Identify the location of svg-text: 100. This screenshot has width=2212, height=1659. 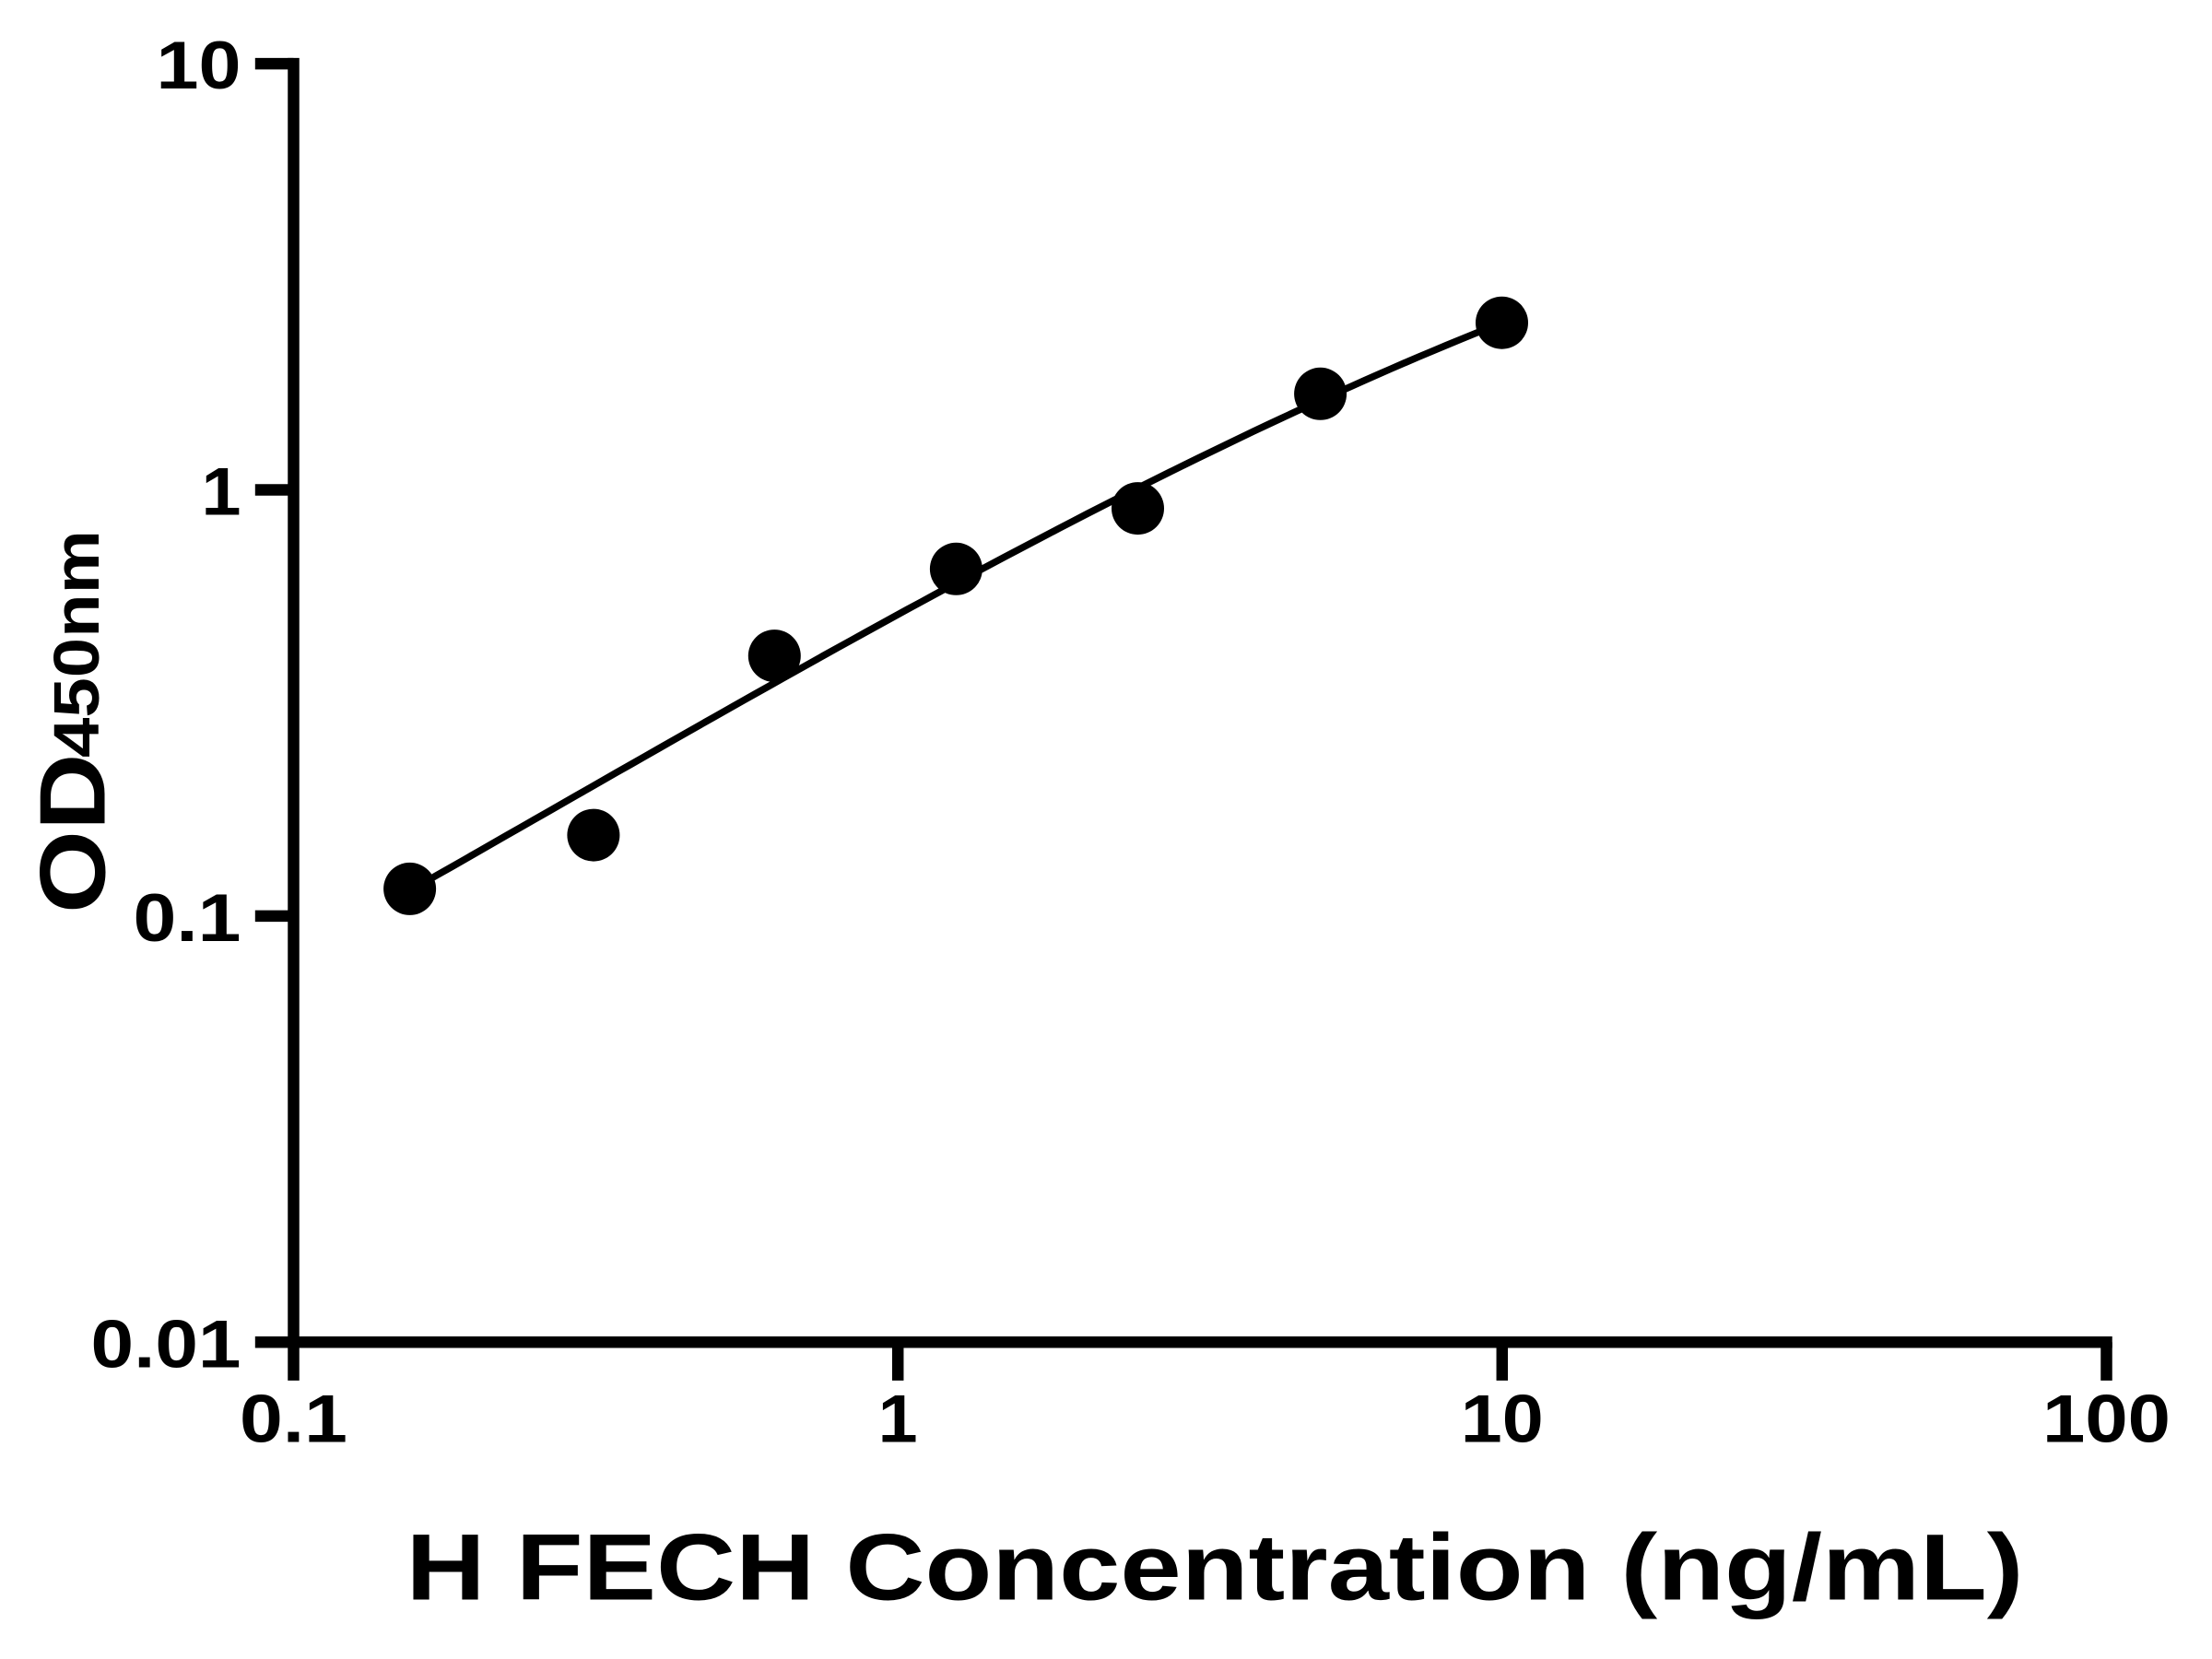
(2106, 1419).